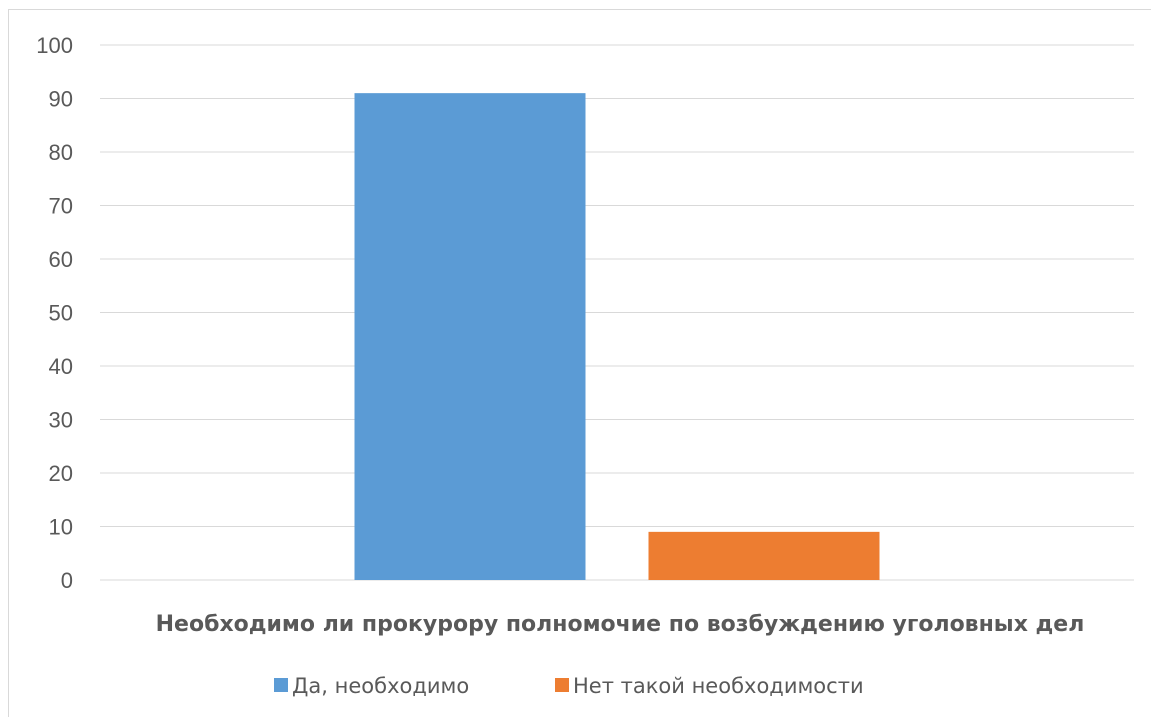  I want to click on legend-label: Нет такой необходимости, so click(718, 686).